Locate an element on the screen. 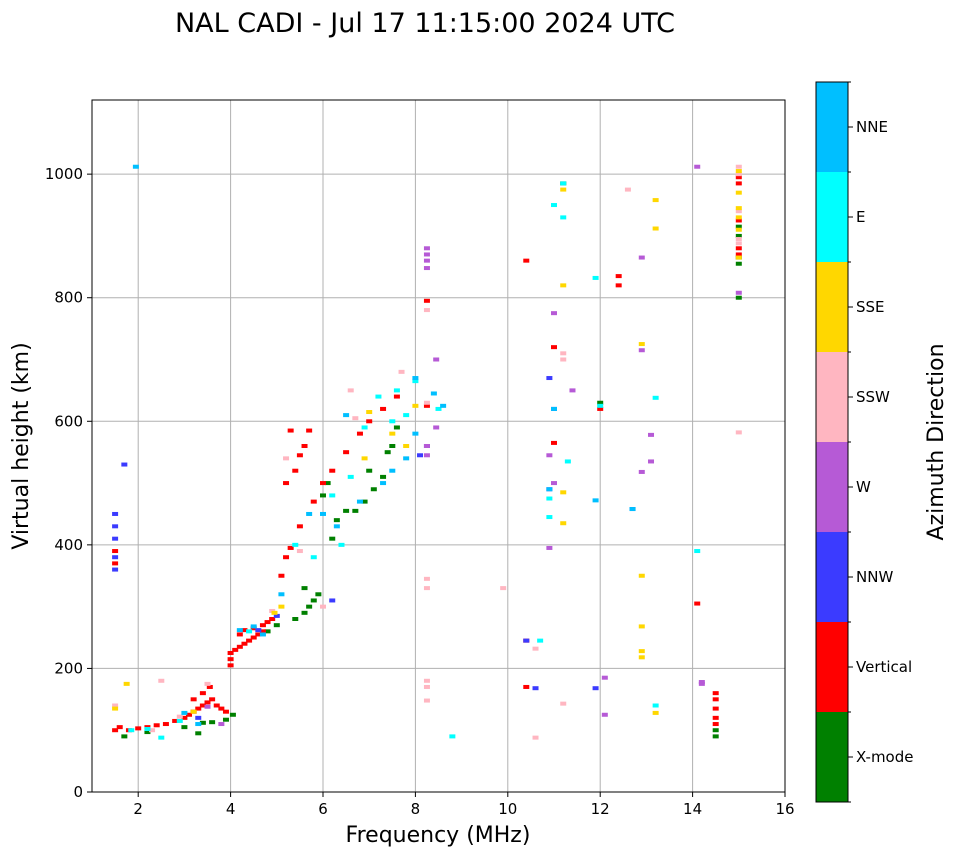 This screenshot has height=857, width=958. y-tick-label: 800 is located at coordinates (68, 298).